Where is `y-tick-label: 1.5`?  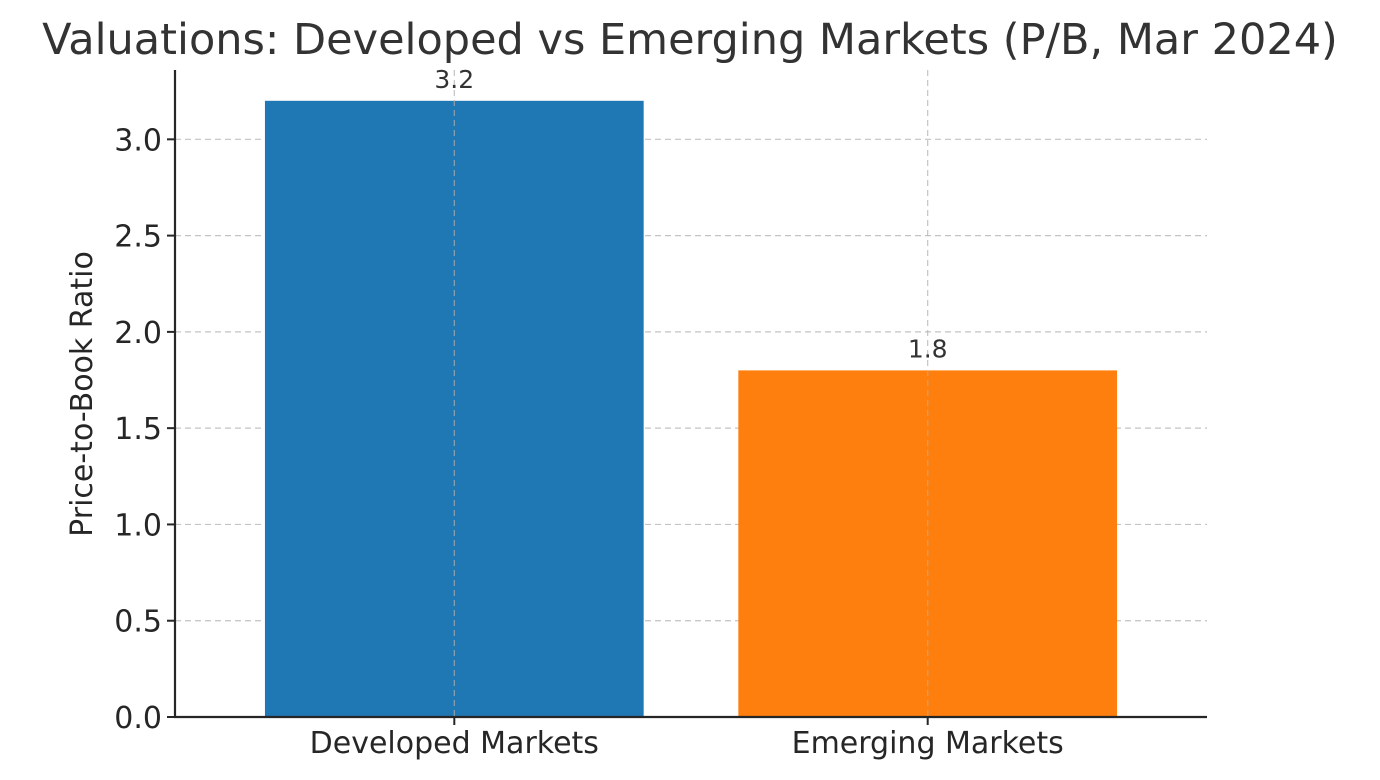
y-tick-label: 1.5 is located at coordinates (138, 429).